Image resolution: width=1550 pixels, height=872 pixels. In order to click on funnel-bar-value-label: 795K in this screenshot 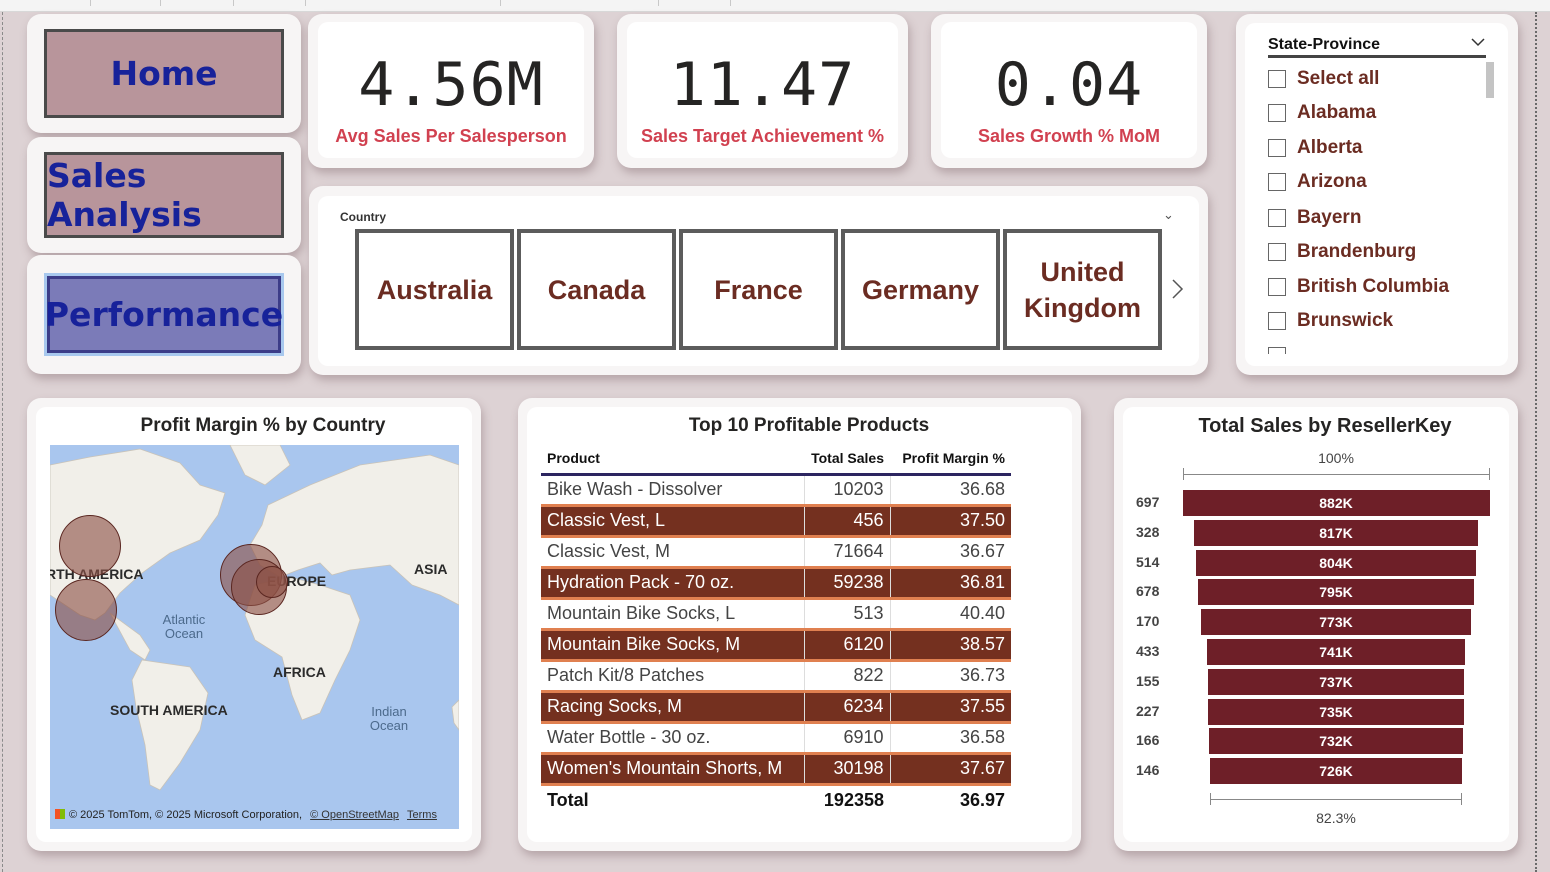, I will do `click(1336, 592)`.